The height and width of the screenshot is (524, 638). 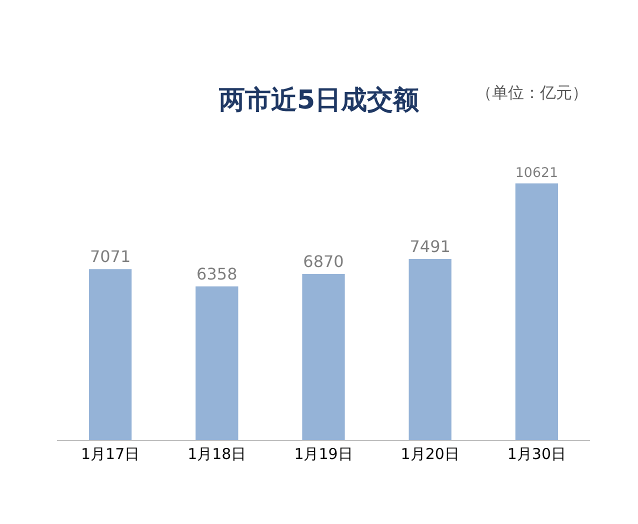 I want to click on text: （单位：亿元）, so click(x=532, y=92).